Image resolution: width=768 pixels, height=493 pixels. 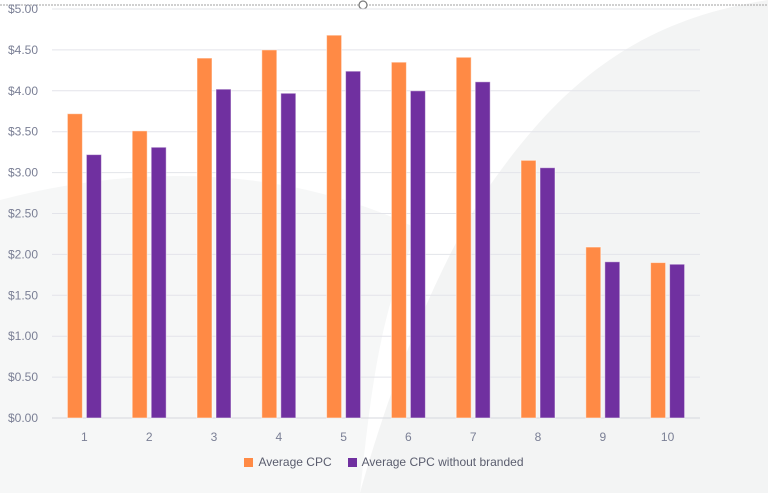 What do you see at coordinates (149, 437) in the screenshot?
I see `x-tick-label: 2` at bounding box center [149, 437].